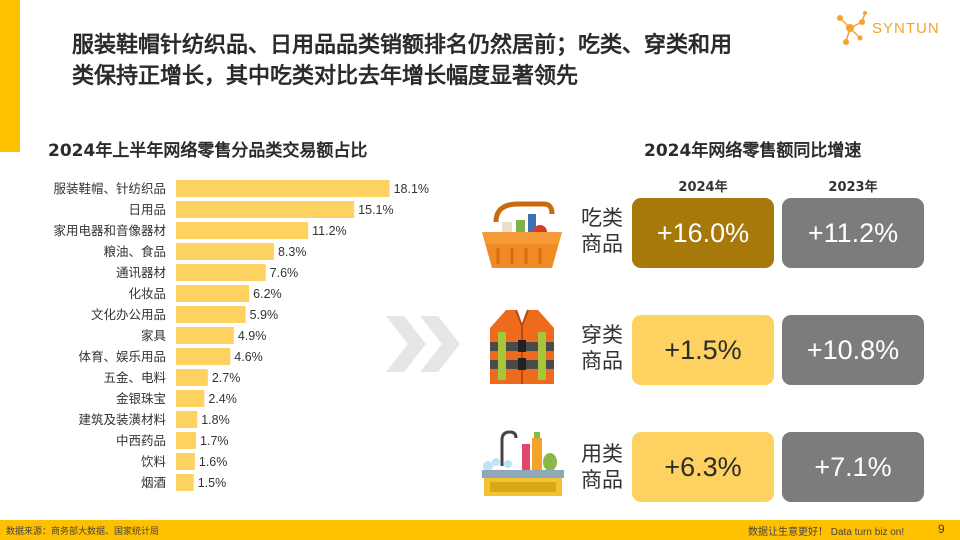 This screenshot has height=540, width=960. Describe the element at coordinates (423, 344) in the screenshot. I see `chevron-right-icon` at that location.